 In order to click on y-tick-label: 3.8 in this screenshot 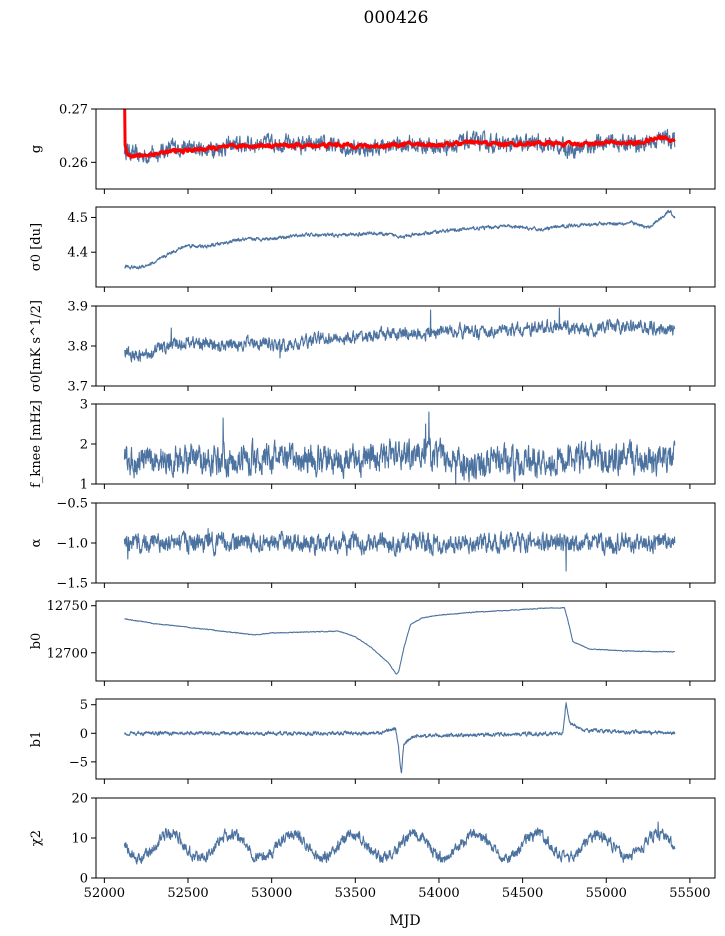, I will do `click(77, 347)`.